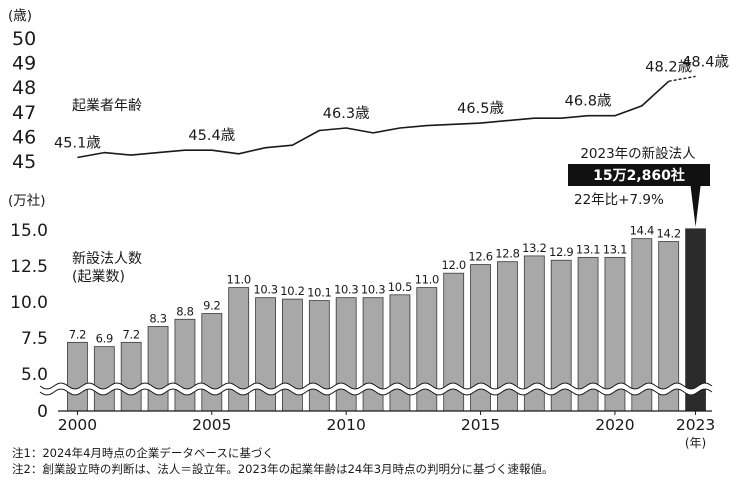  Describe the element at coordinates (185, 365) in the screenshot. I see `bar-2004` at that location.